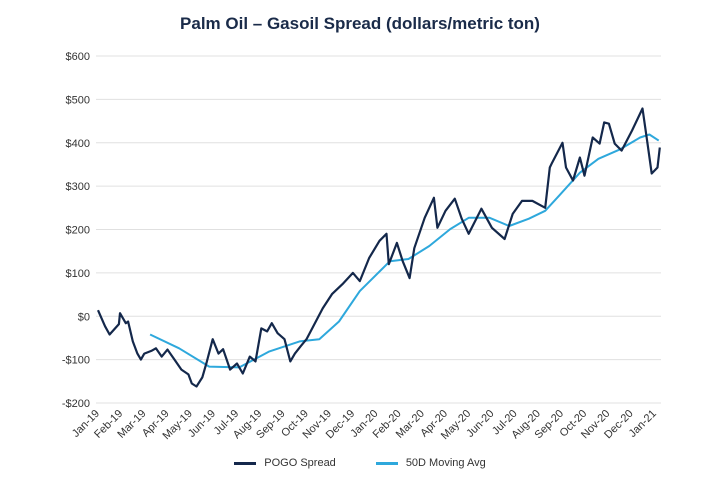 The image size is (720, 500). What do you see at coordinates (78, 231) in the screenshot?
I see `y-tick-label: $200` at bounding box center [78, 231].